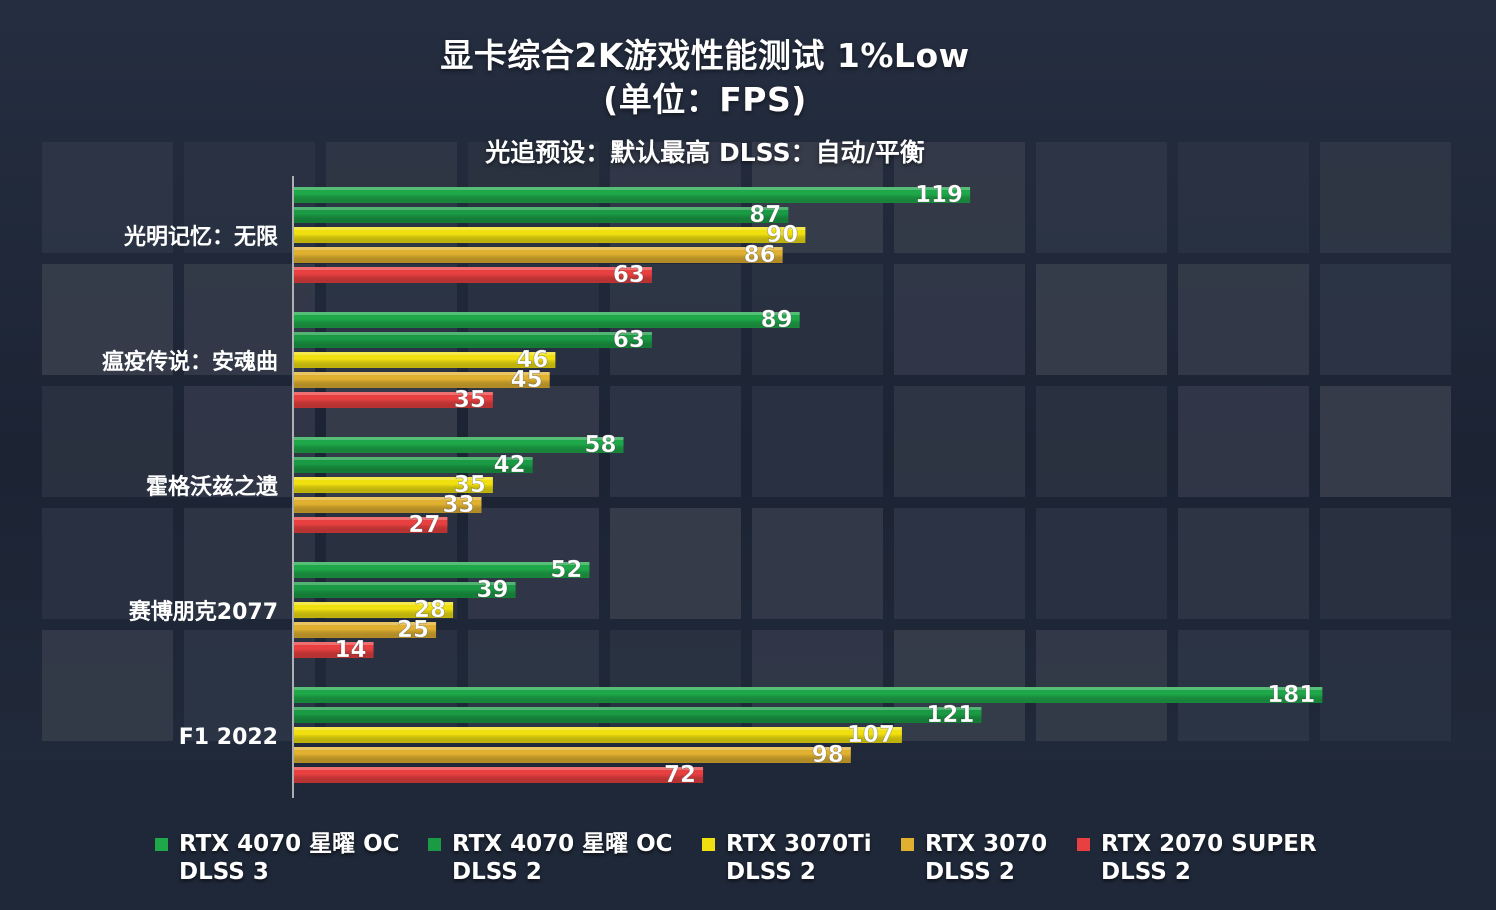 This screenshot has width=1496, height=910. I want to click on bar-group: 181, so click(808, 695).